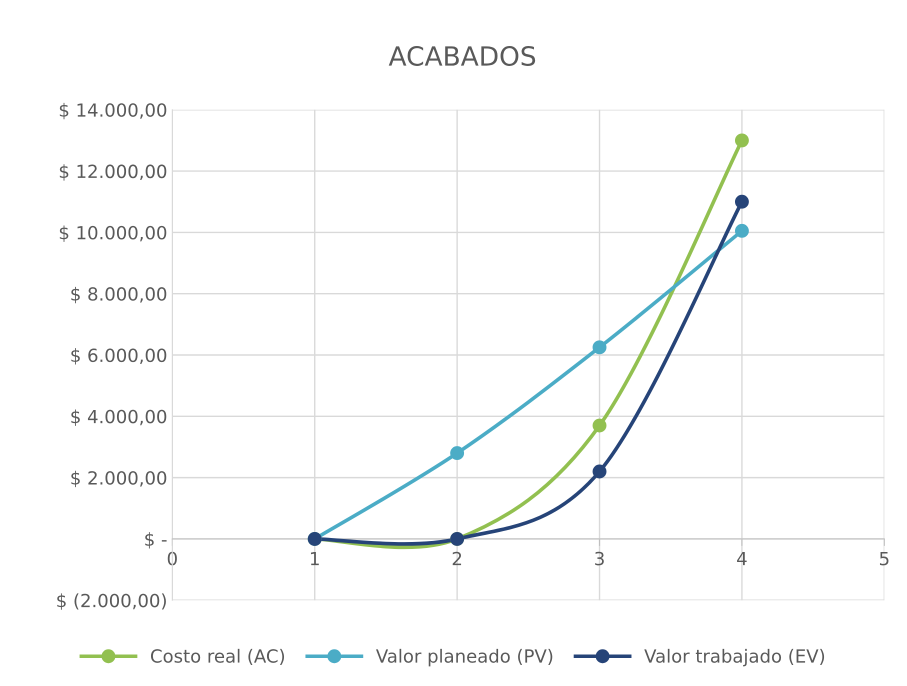  I want to click on y-tick-label: $ 2.000,00, so click(118, 479).